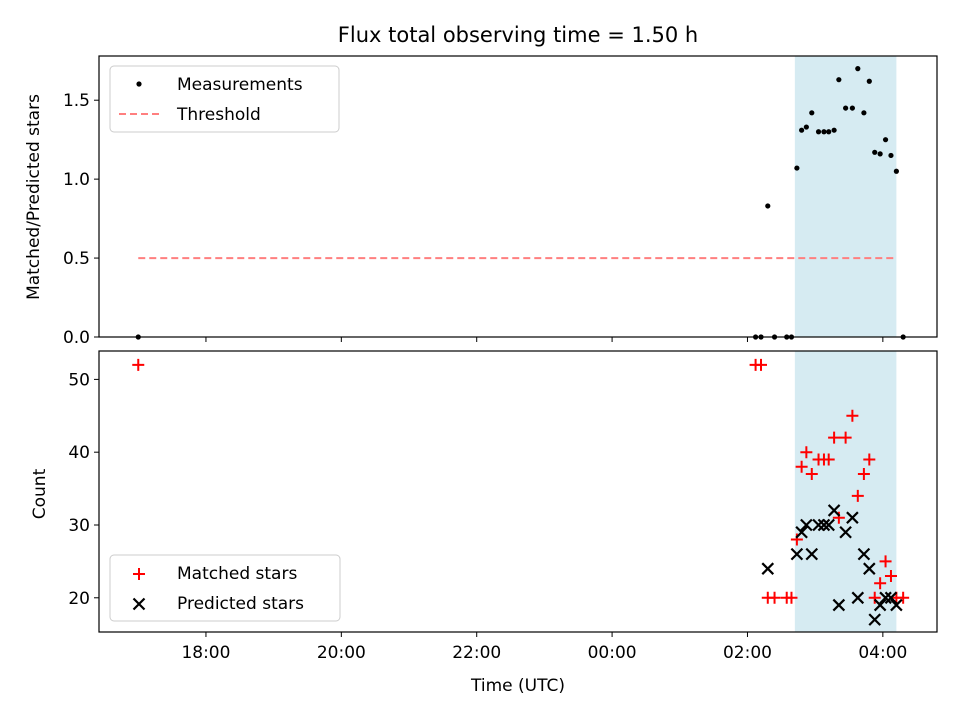 This screenshot has width=960, height=720. What do you see at coordinates (76, 338) in the screenshot?
I see `top-y-tick-label: 0.0` at bounding box center [76, 338].